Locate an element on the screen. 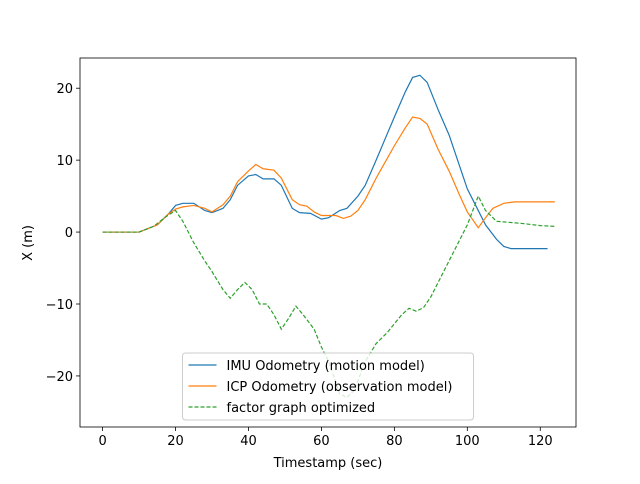  y-tick-label: 20 is located at coordinates (64, 89).